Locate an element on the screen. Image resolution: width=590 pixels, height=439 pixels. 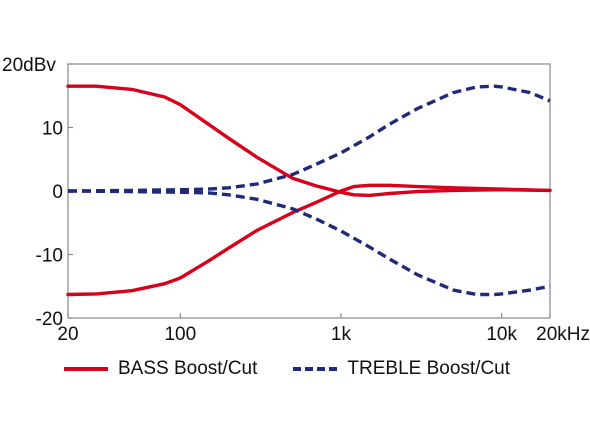
legend-swatch-dashed is located at coordinates (315, 369).